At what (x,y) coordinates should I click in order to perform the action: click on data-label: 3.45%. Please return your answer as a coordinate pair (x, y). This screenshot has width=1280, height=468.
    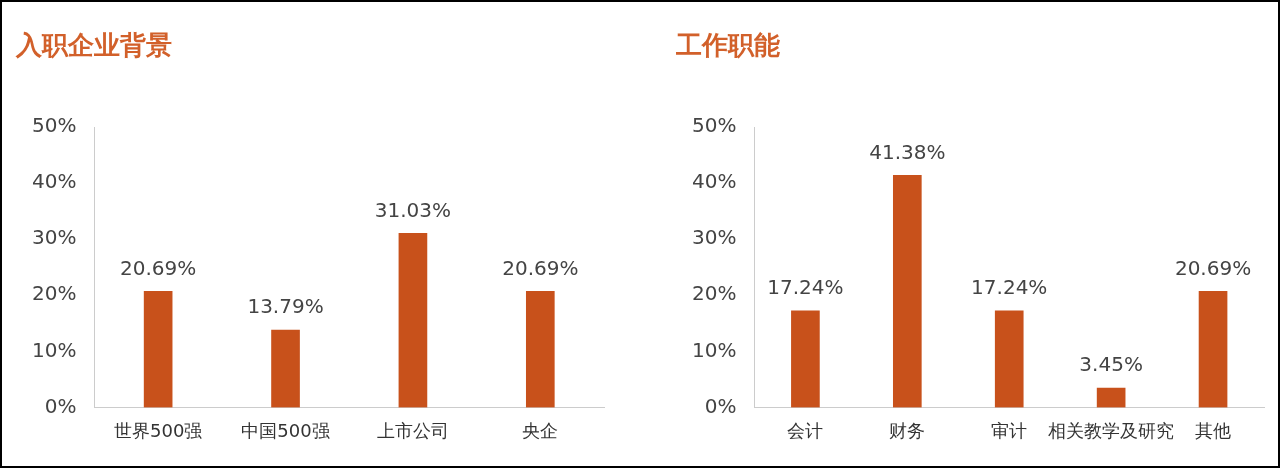
    Looking at the image, I should click on (1111, 364).